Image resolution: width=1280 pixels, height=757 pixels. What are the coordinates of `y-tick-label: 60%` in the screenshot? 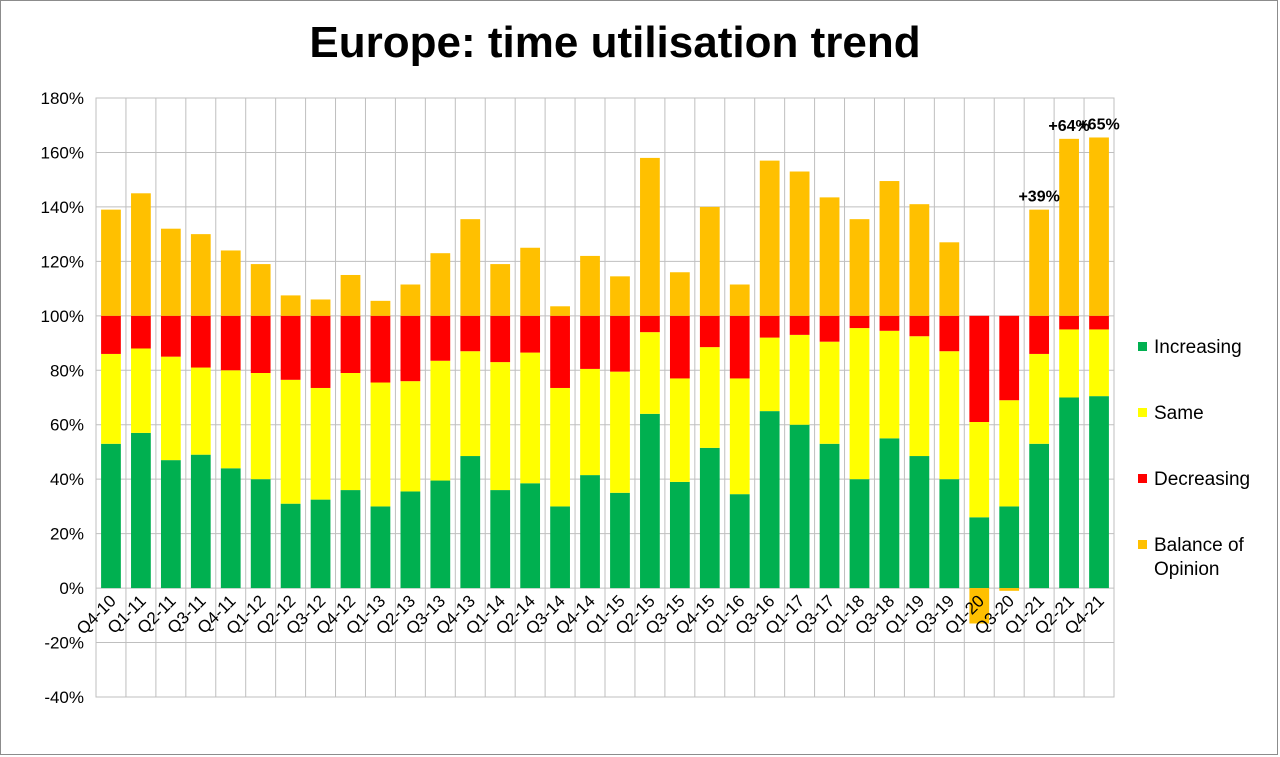 It's located at (67, 425).